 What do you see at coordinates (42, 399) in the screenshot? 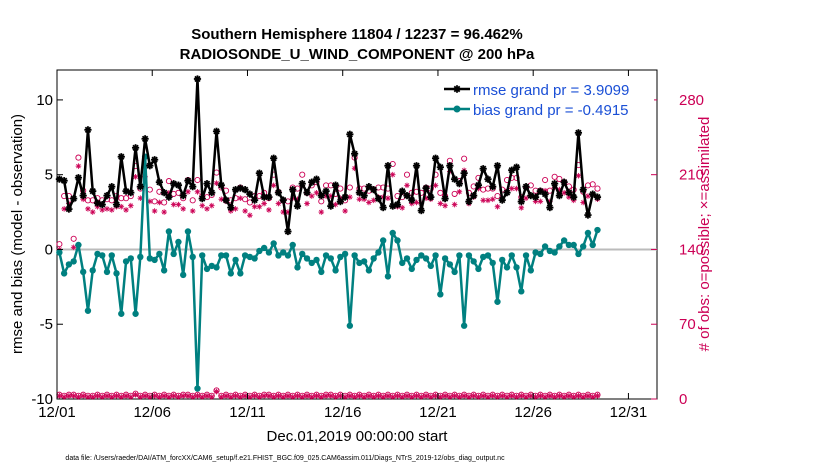
I see `y-left-tick-label: -10` at bounding box center [42, 399].